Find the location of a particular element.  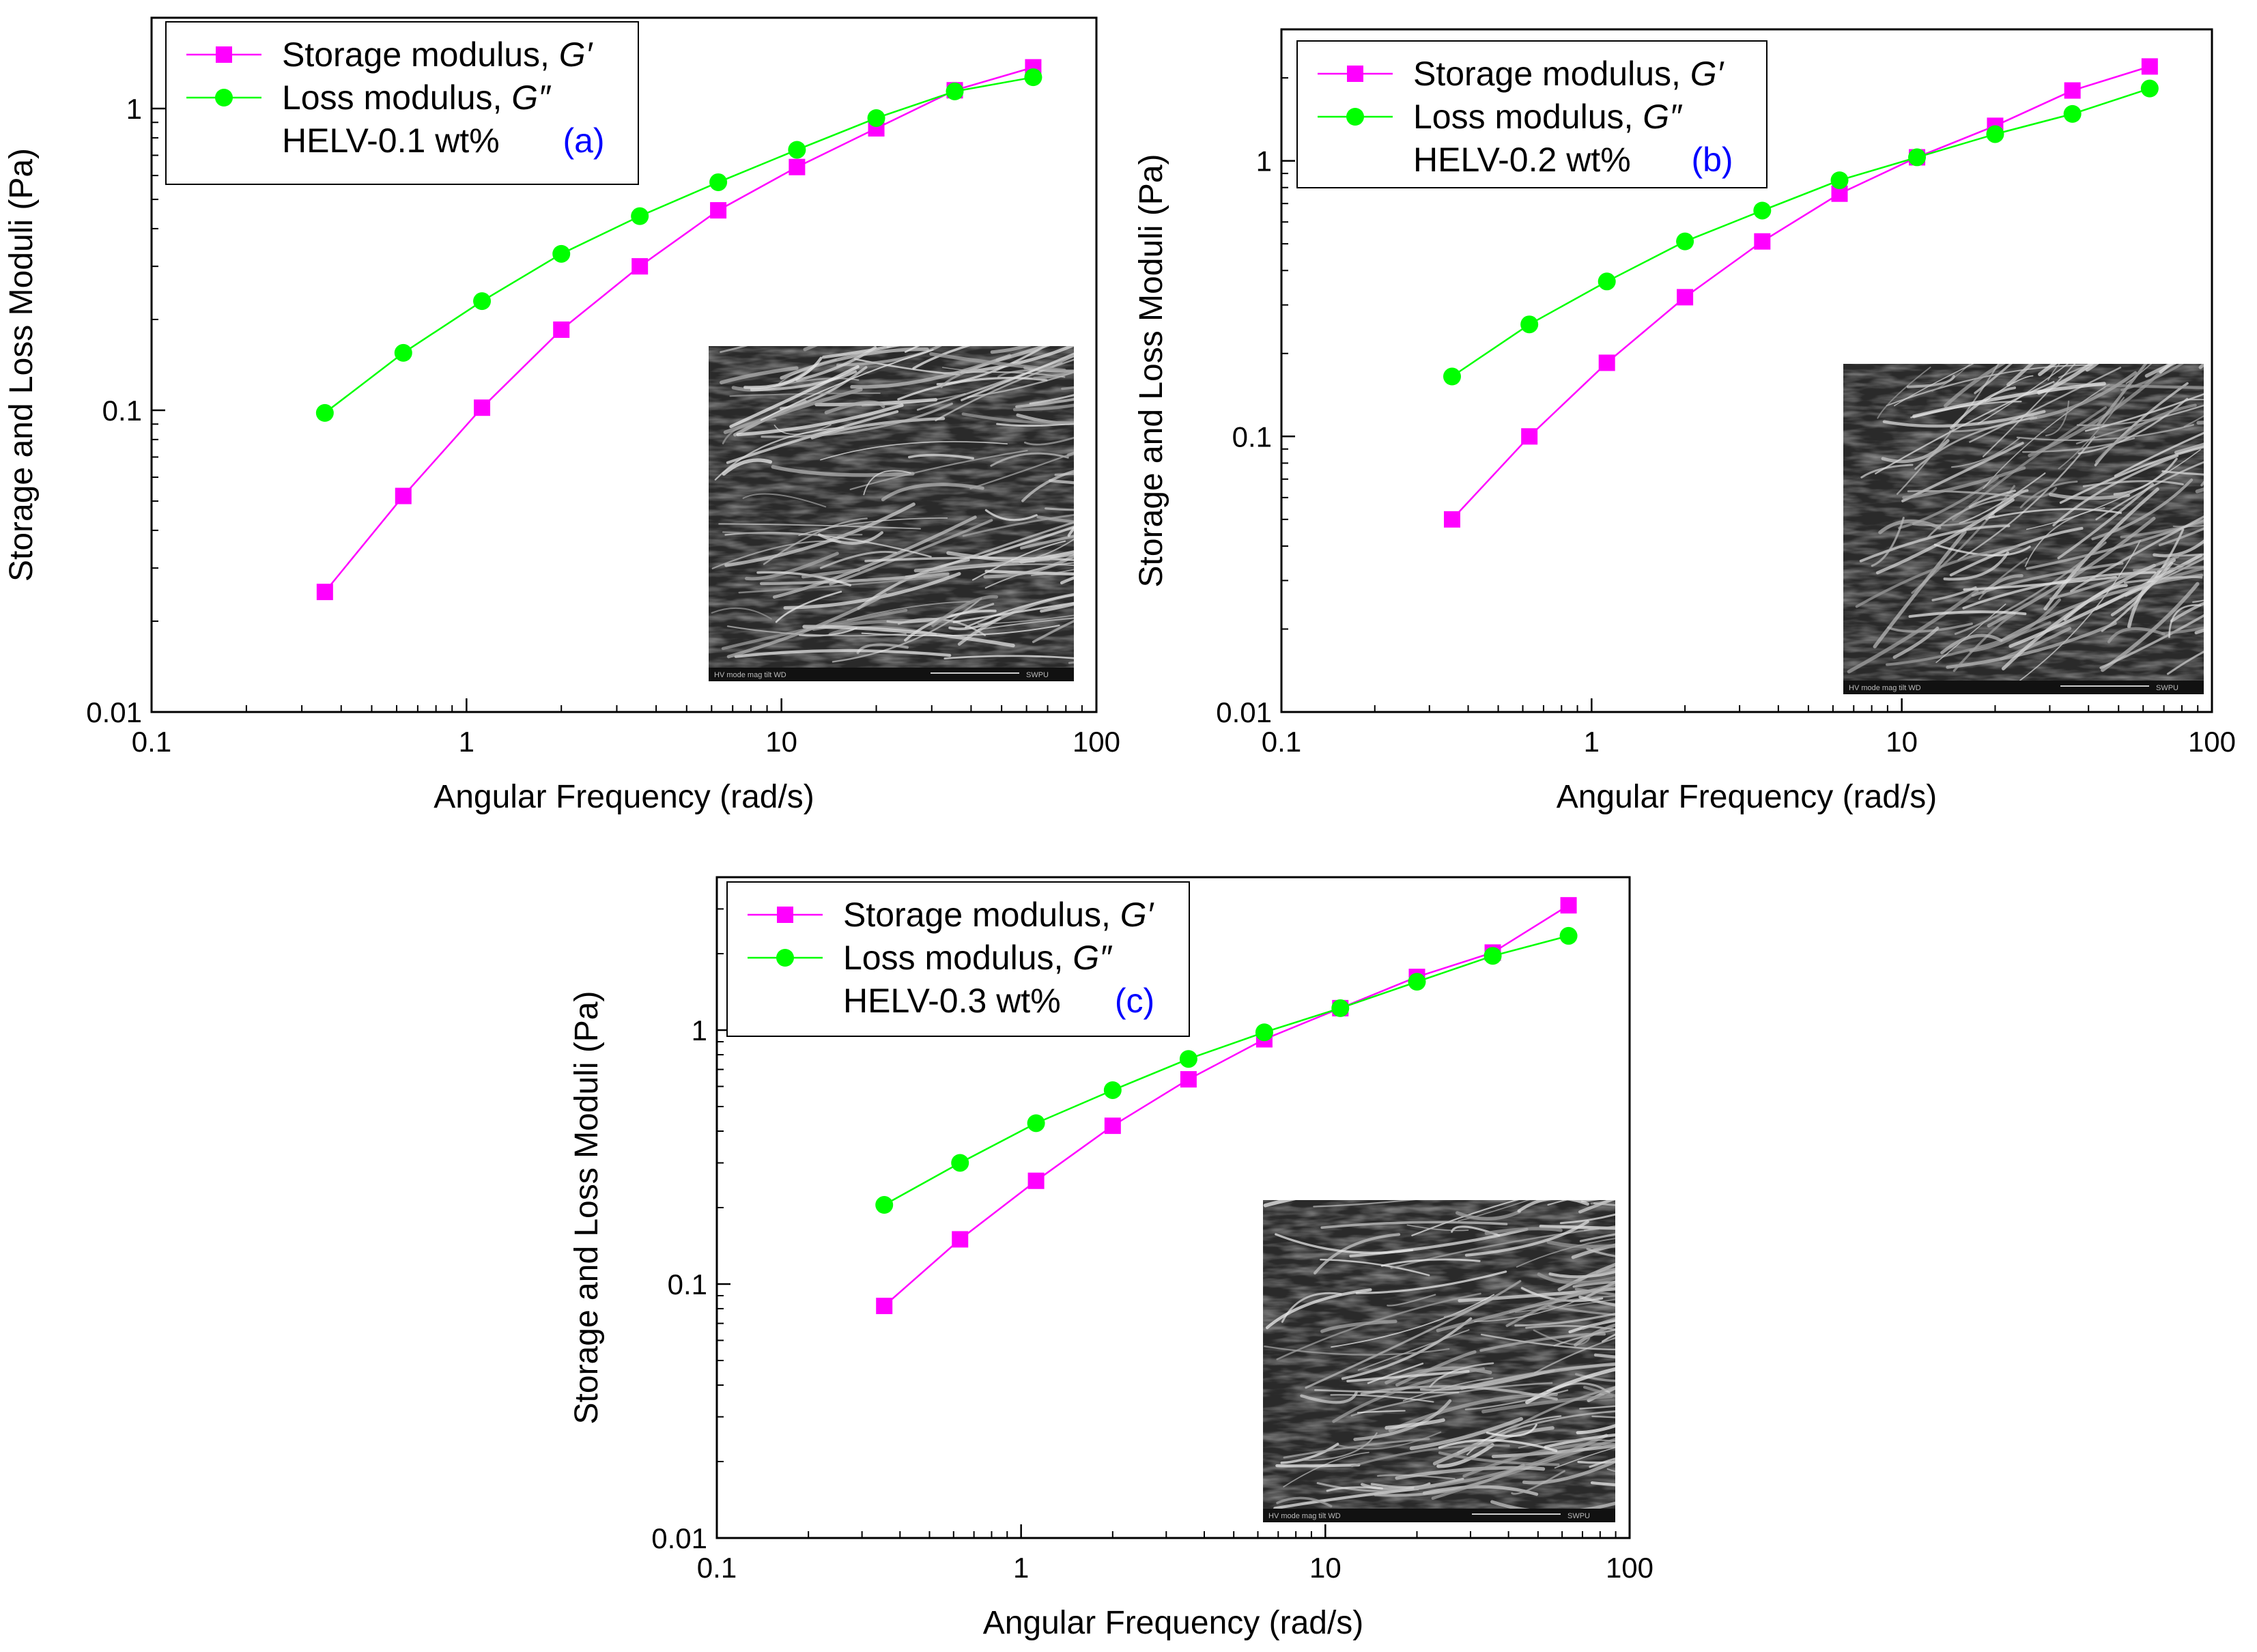

x-tick-label: 10 is located at coordinates (781, 742).